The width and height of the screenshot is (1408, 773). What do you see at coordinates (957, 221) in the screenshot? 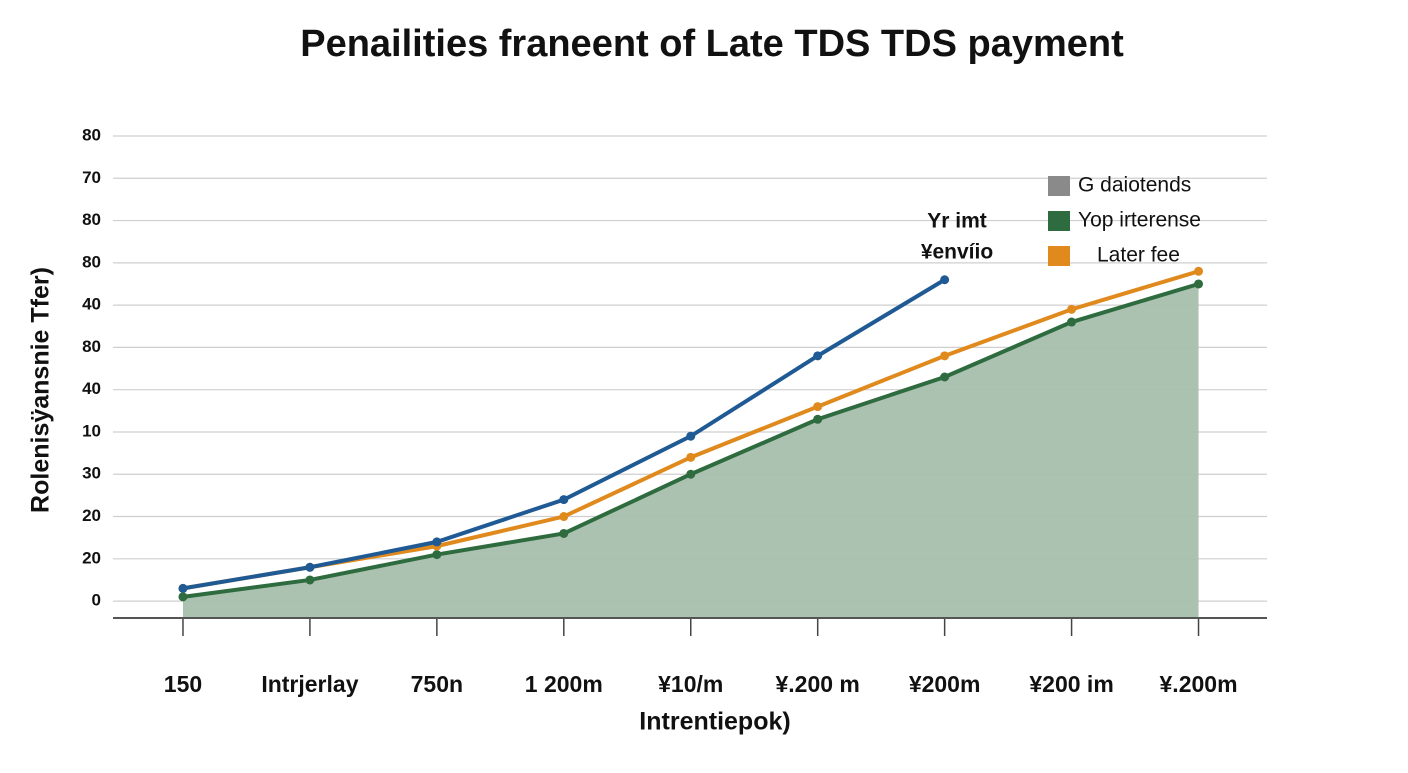
I see `annotation: Yr imt` at bounding box center [957, 221].